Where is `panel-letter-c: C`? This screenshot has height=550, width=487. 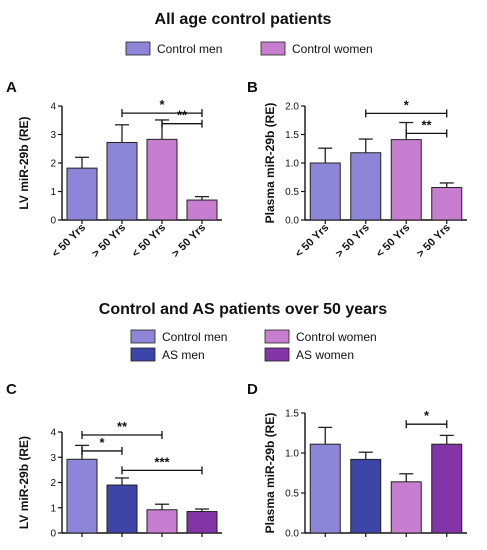
panel-letter-c: C is located at coordinates (11, 389).